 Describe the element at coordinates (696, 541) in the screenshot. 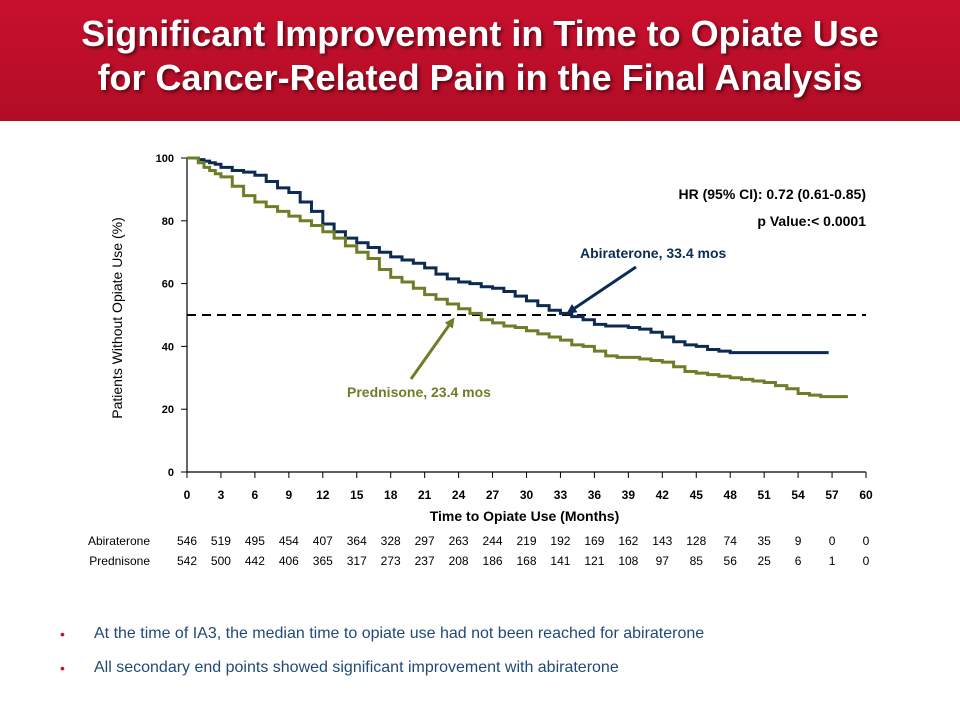

I see `at-risk-count: 128` at that location.